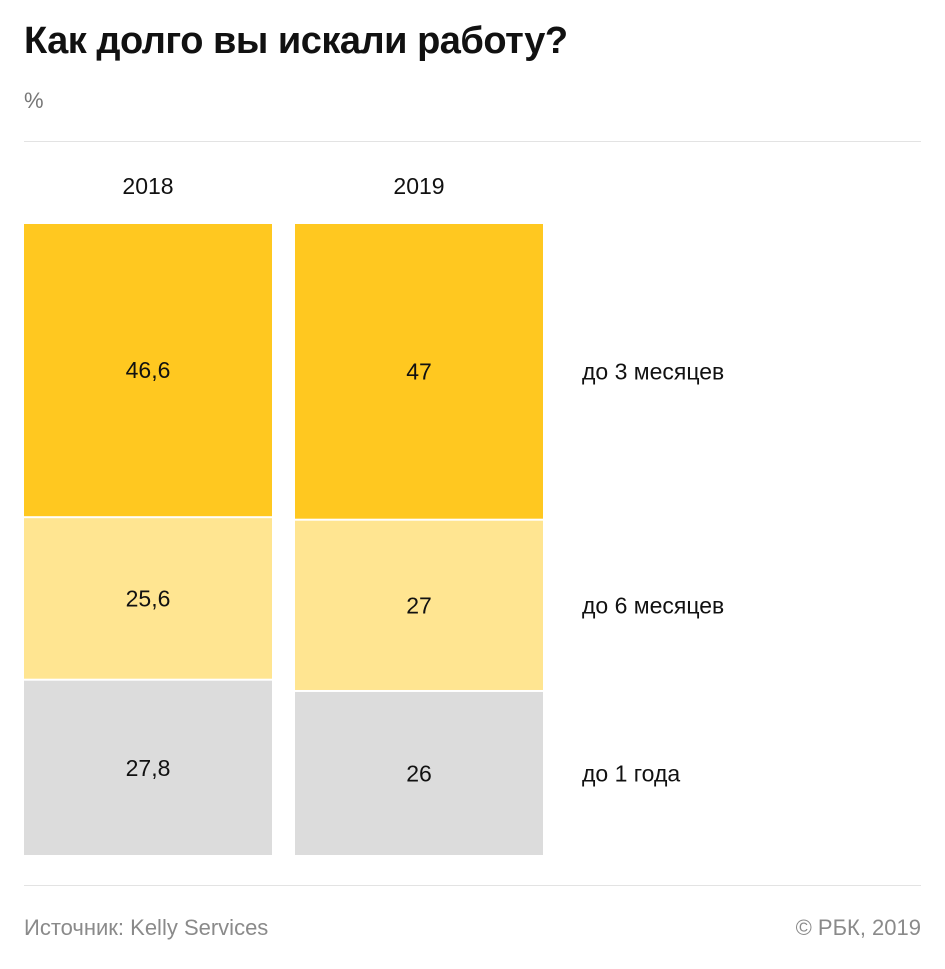  I want to click on value-label-2019-3: 26, so click(419, 773).